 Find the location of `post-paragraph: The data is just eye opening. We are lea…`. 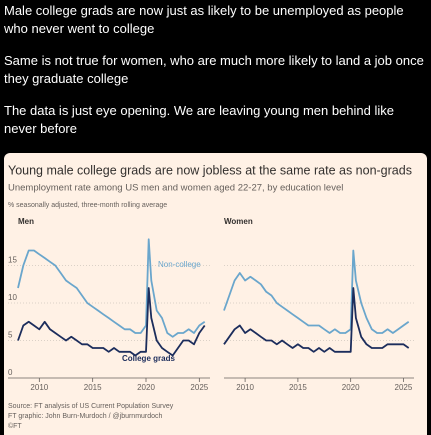

post-paragraph: The data is just eye opening. We are lea… is located at coordinates (199, 119).